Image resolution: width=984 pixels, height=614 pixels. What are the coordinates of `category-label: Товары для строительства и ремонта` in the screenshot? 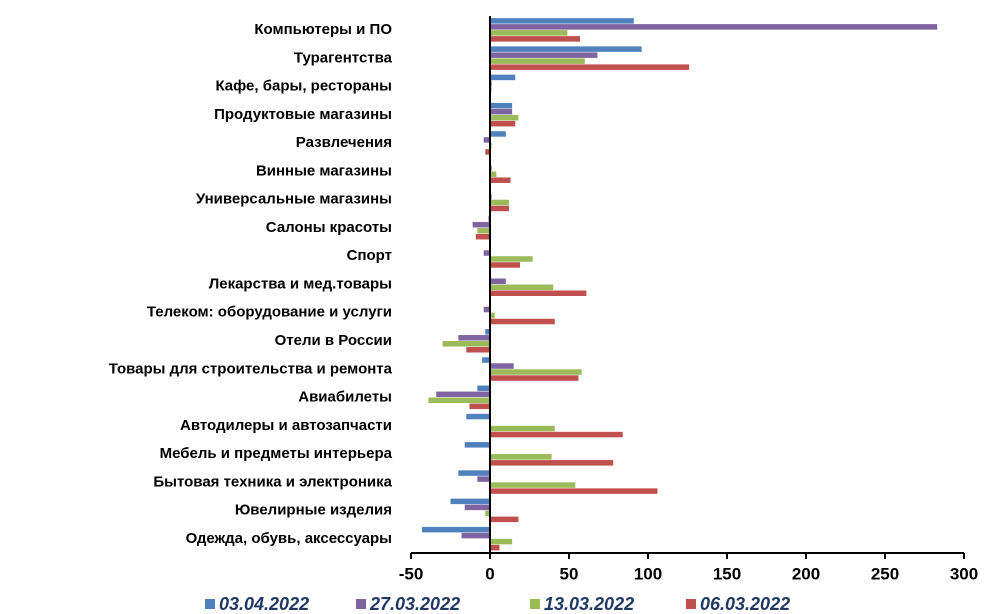 It's located at (251, 368).